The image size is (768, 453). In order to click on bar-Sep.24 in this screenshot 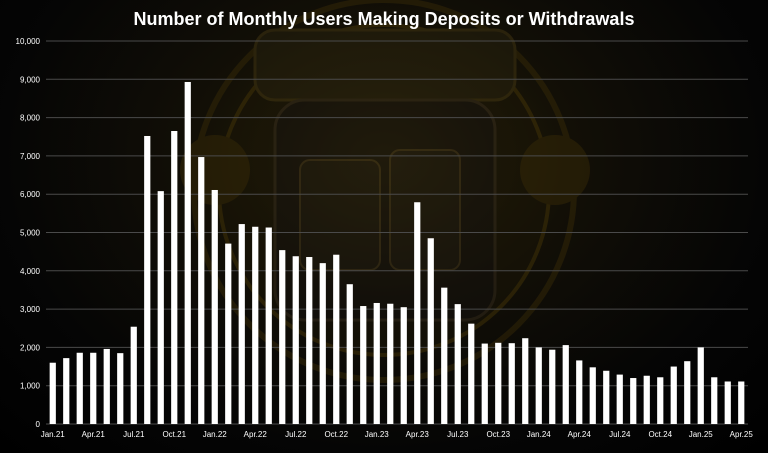, I will do `click(646, 399)`.